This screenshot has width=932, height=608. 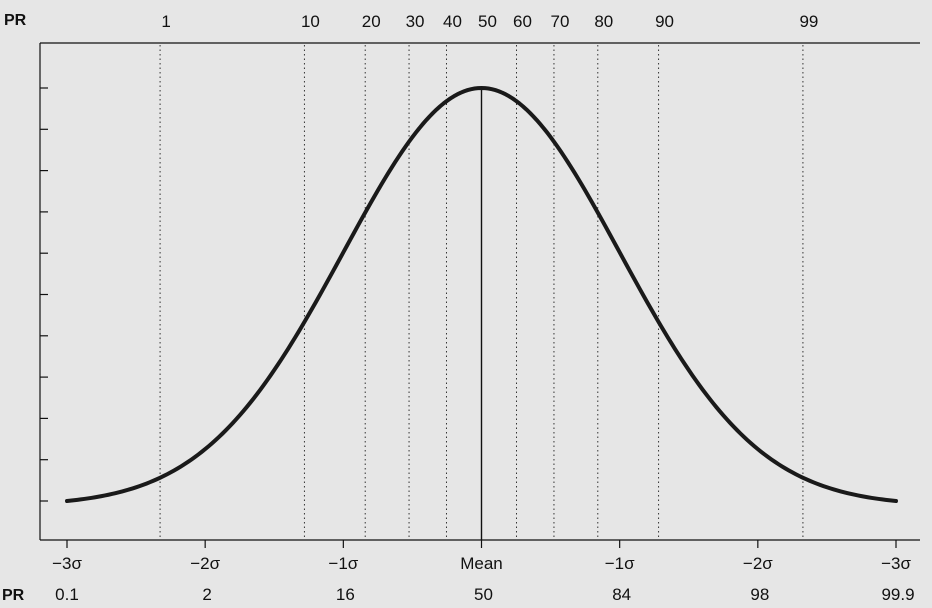 What do you see at coordinates (621, 594) in the screenshot?
I see `bottom-pr-value: 84` at bounding box center [621, 594].